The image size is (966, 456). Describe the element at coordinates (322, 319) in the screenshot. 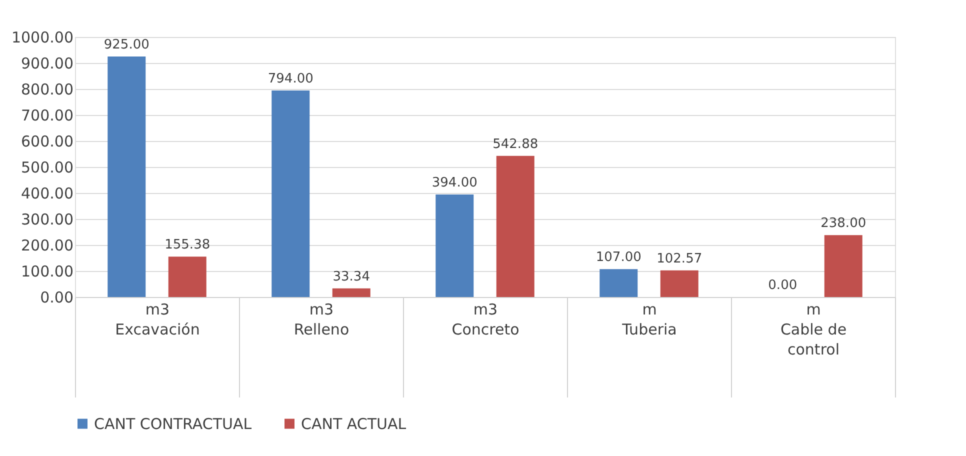

I see `x-tick-label: m3 Relleno` at that location.